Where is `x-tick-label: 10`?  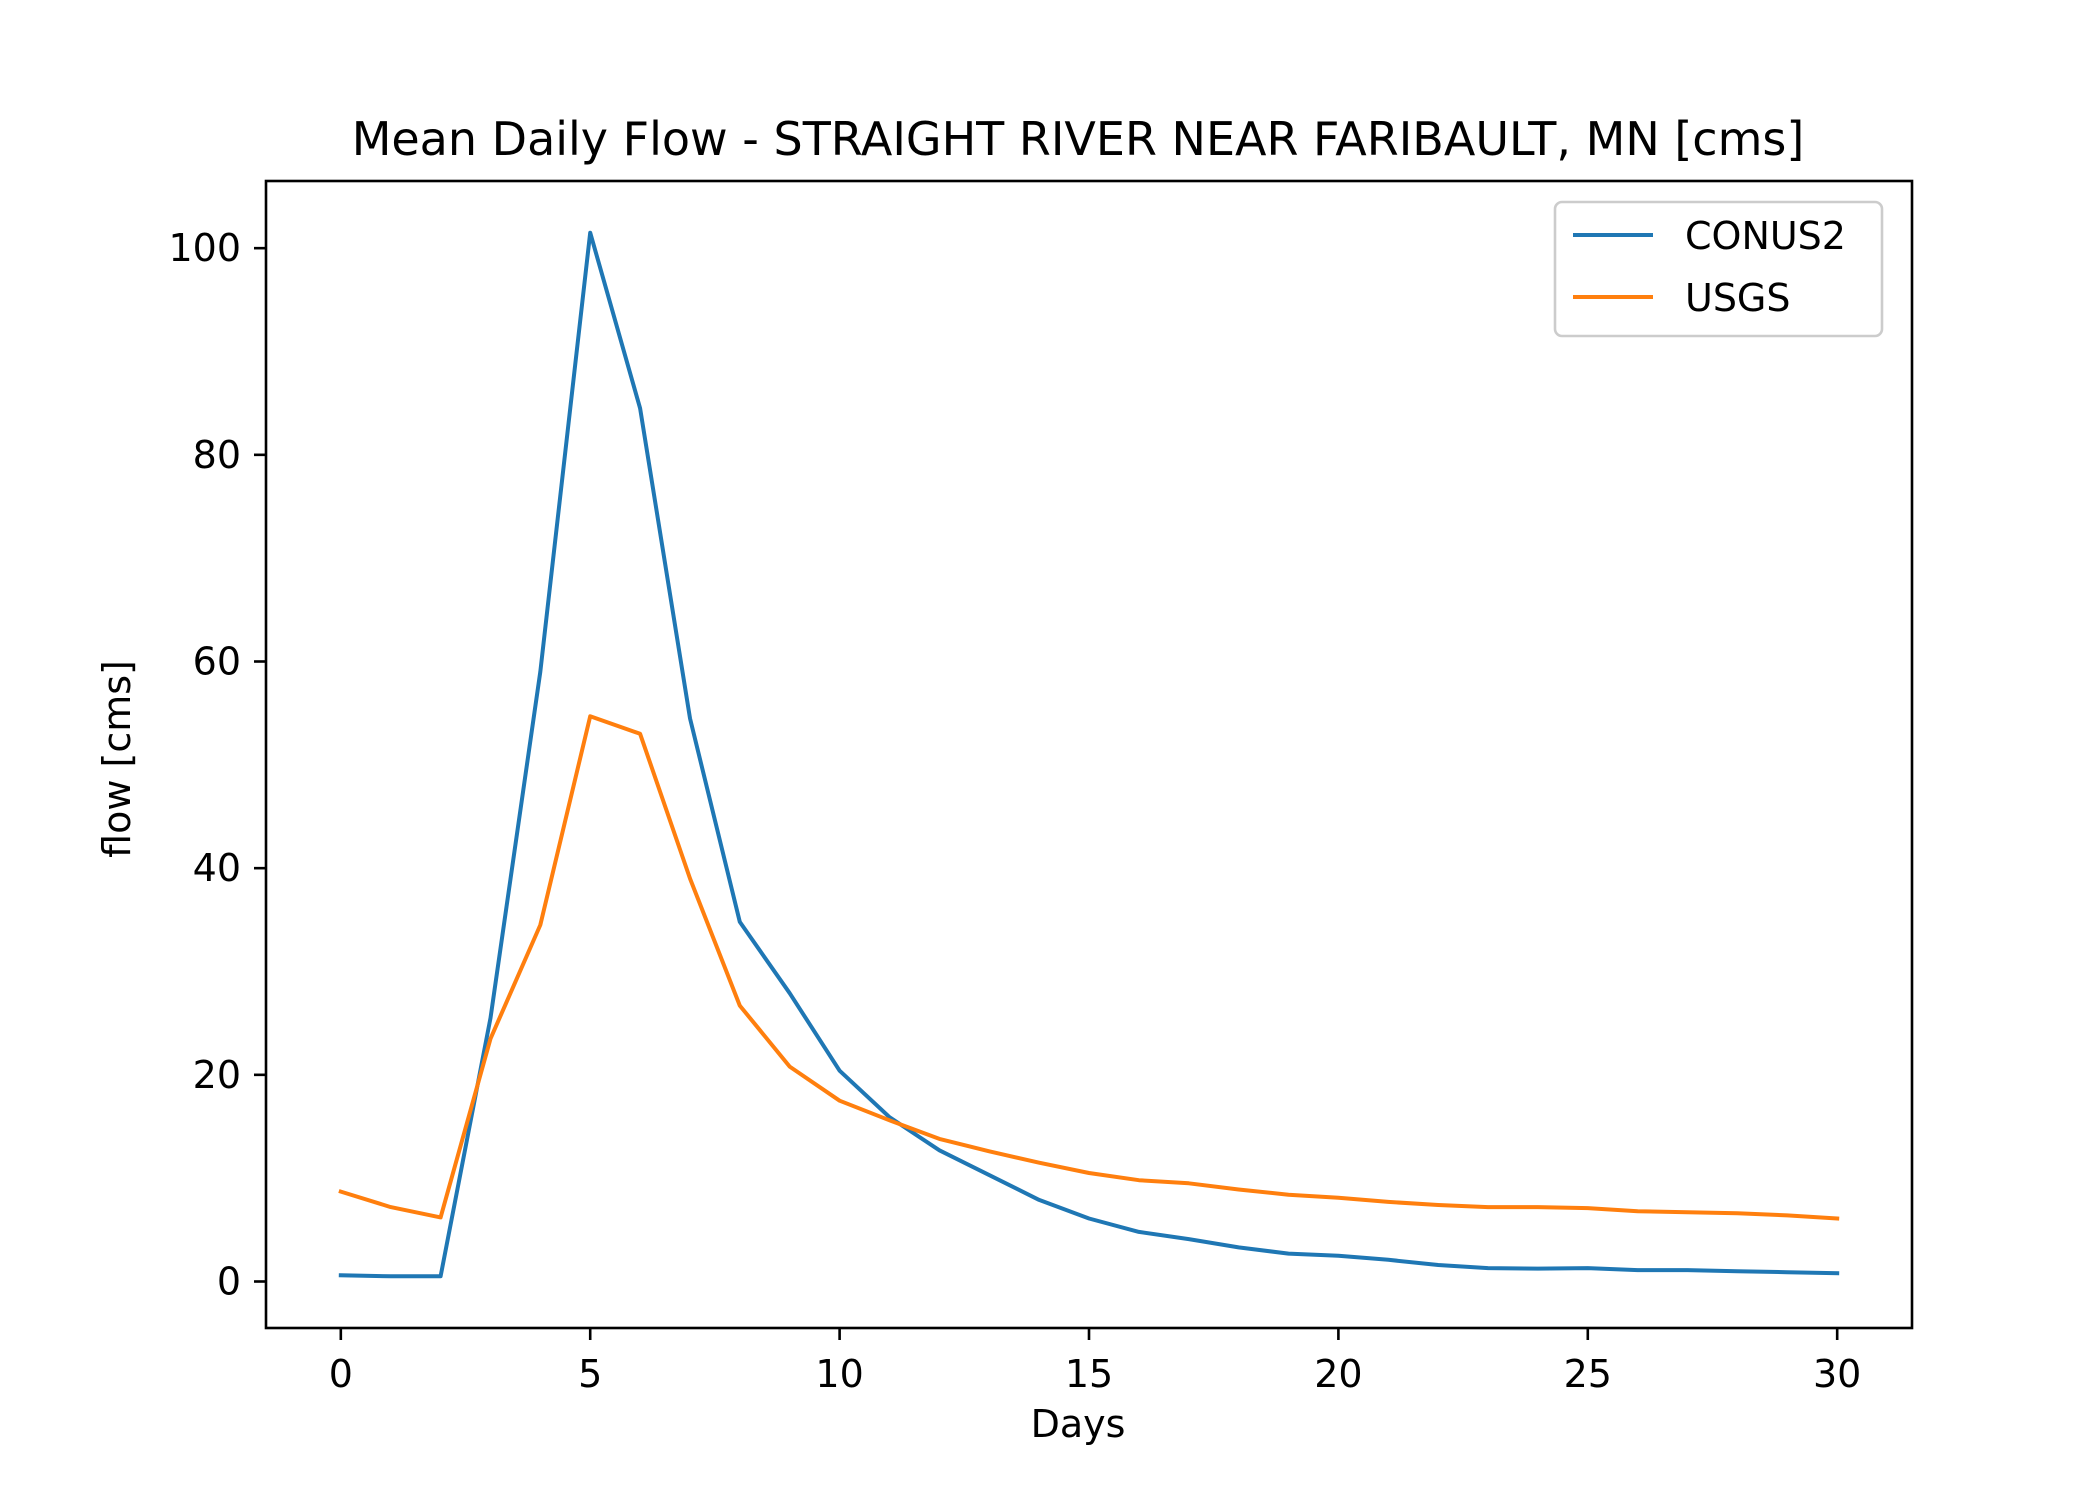 x-tick-label: 10 is located at coordinates (839, 1374).